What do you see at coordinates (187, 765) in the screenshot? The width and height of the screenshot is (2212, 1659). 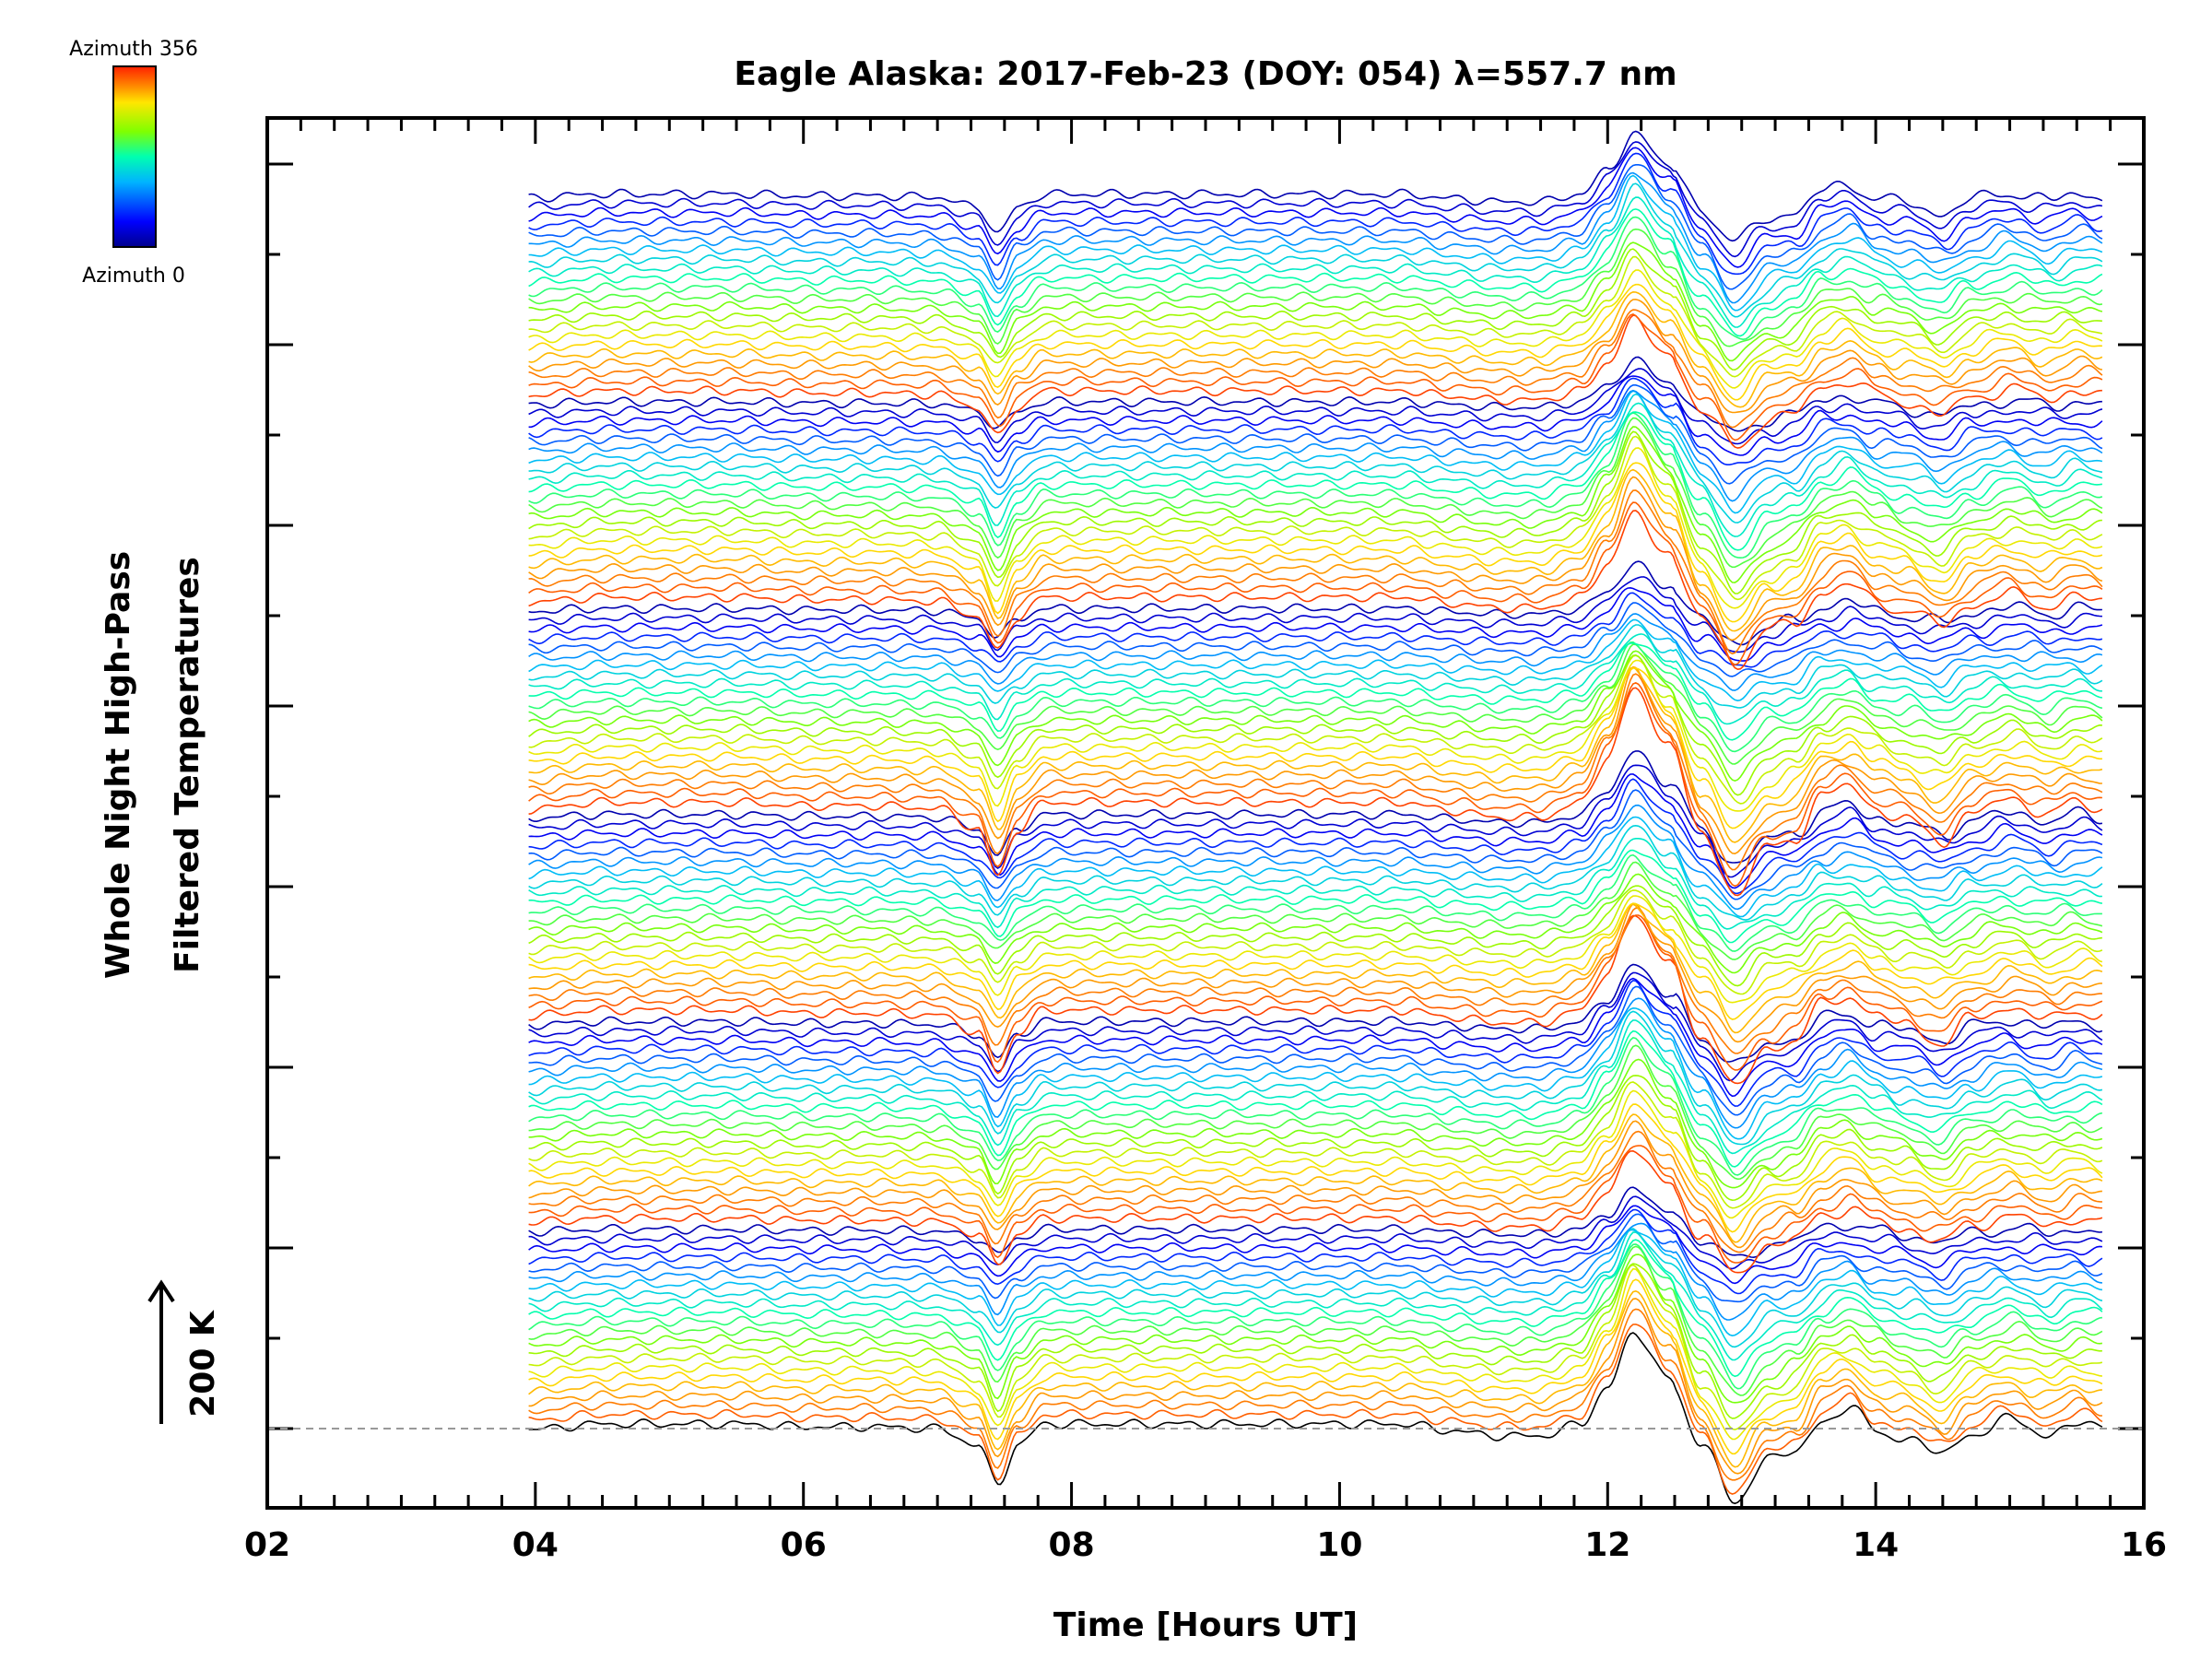 I see `y-axis-label-line2: Filtered Temperatures` at bounding box center [187, 765].